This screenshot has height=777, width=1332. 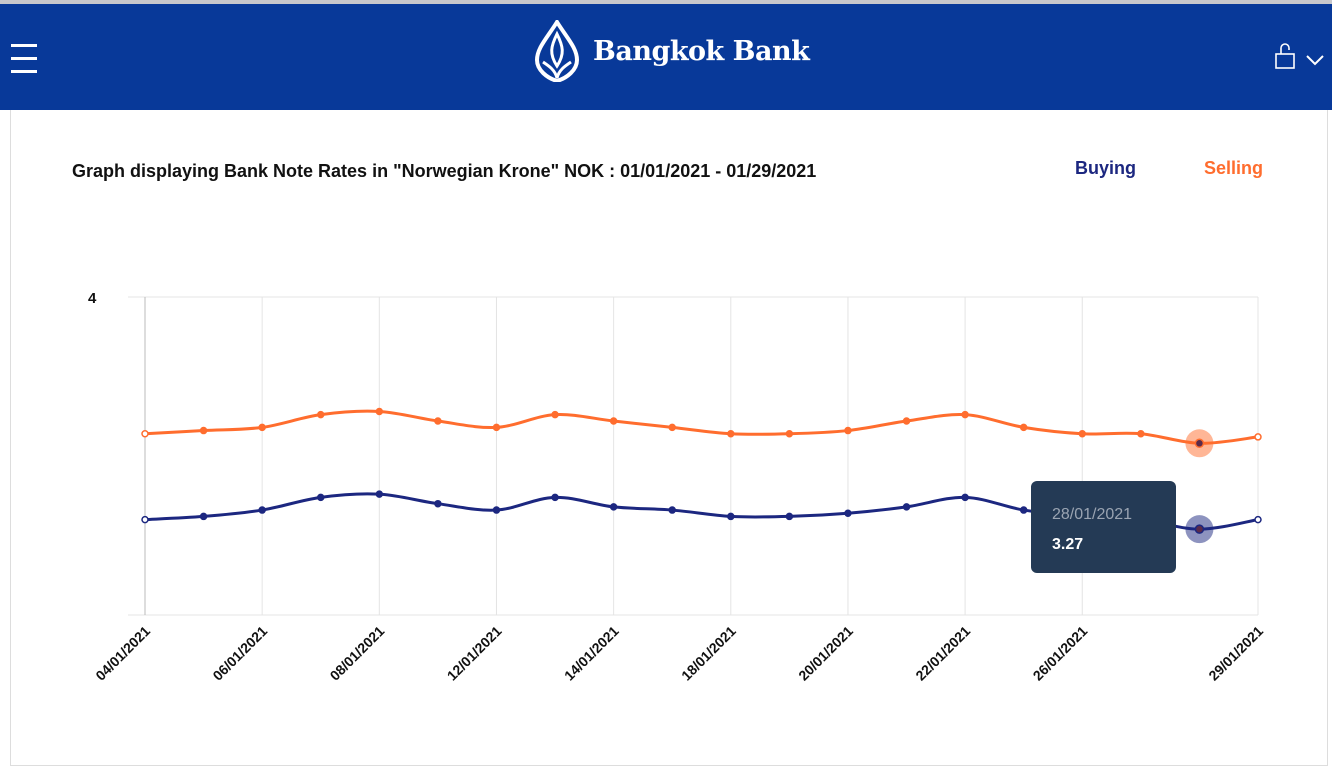 I want to click on lock-icon, so click(x=1285, y=56).